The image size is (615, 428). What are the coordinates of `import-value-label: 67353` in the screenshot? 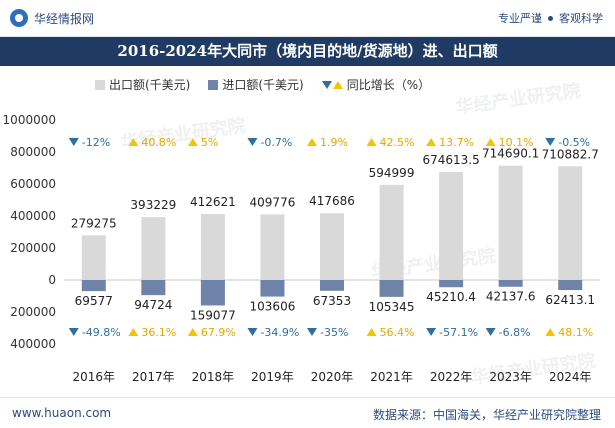 It's located at (332, 301).